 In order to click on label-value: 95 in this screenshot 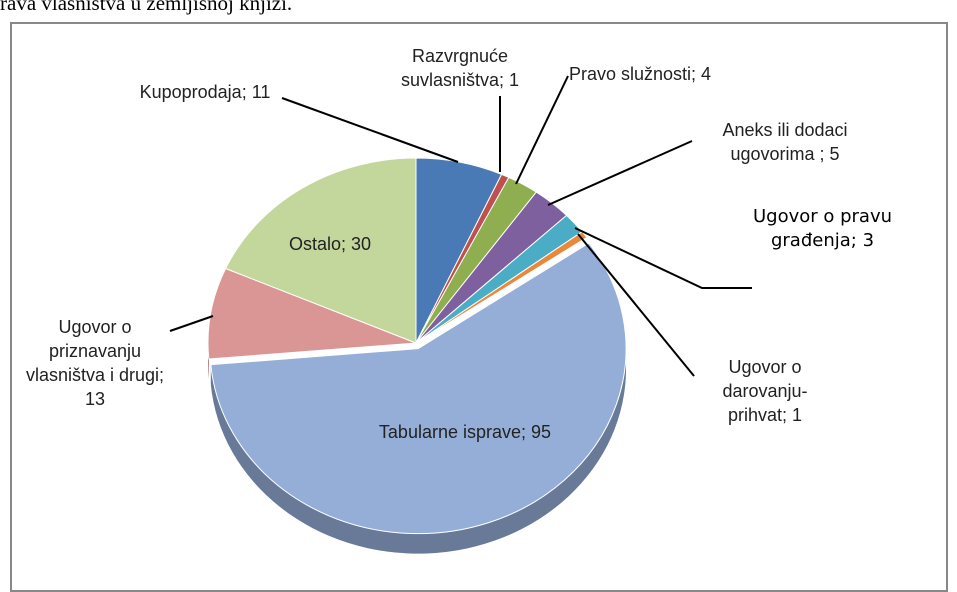, I will do `click(541, 432)`.